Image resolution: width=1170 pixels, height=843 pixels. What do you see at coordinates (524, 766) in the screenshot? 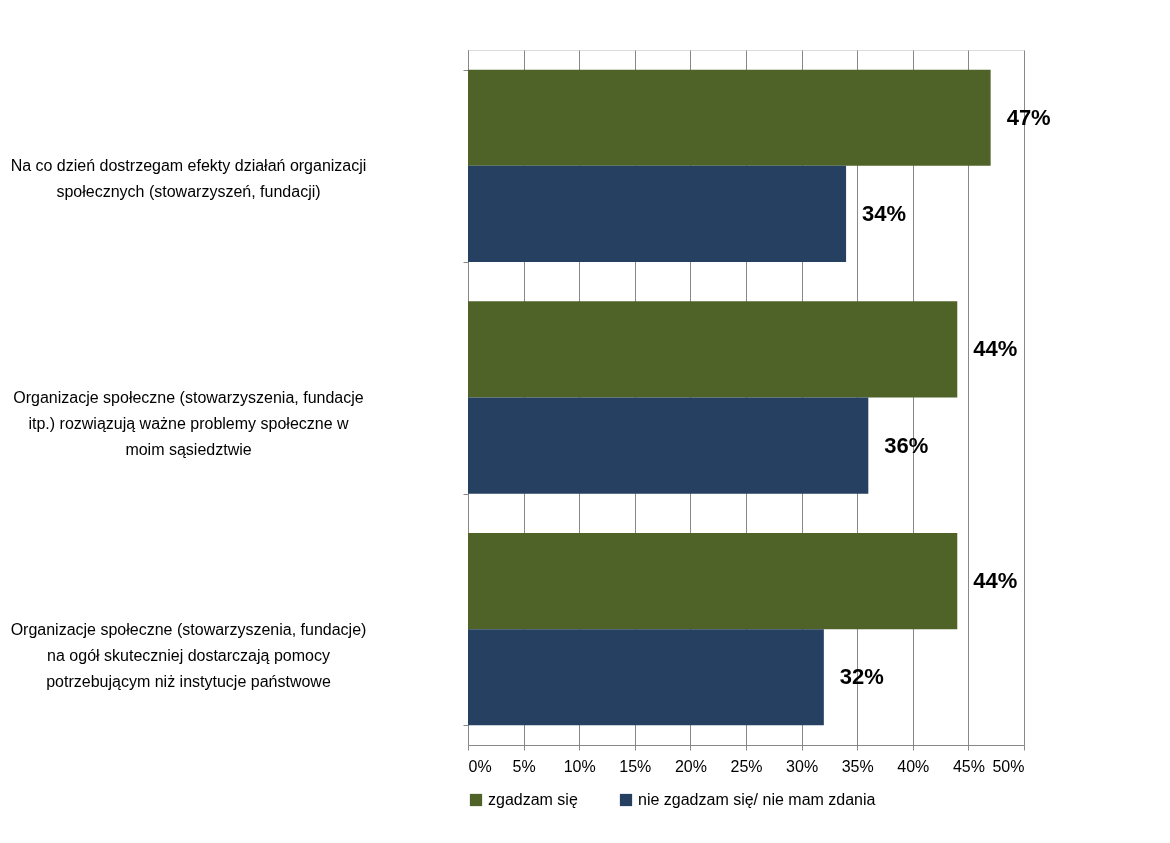
I see `x-tick-label: 5%` at bounding box center [524, 766].